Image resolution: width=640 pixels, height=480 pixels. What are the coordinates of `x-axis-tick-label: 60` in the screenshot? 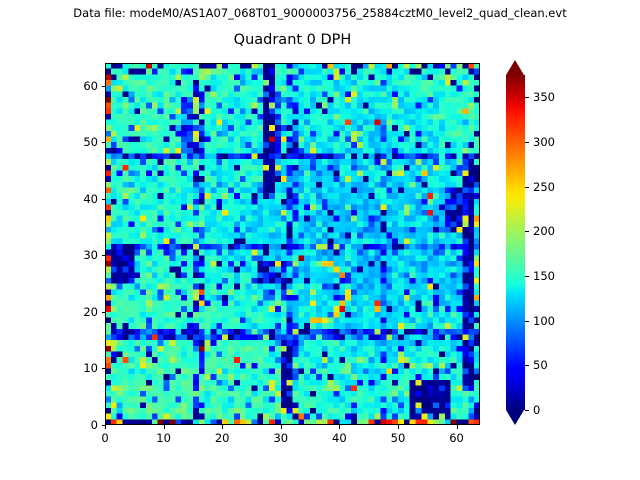 It's located at (456, 438).